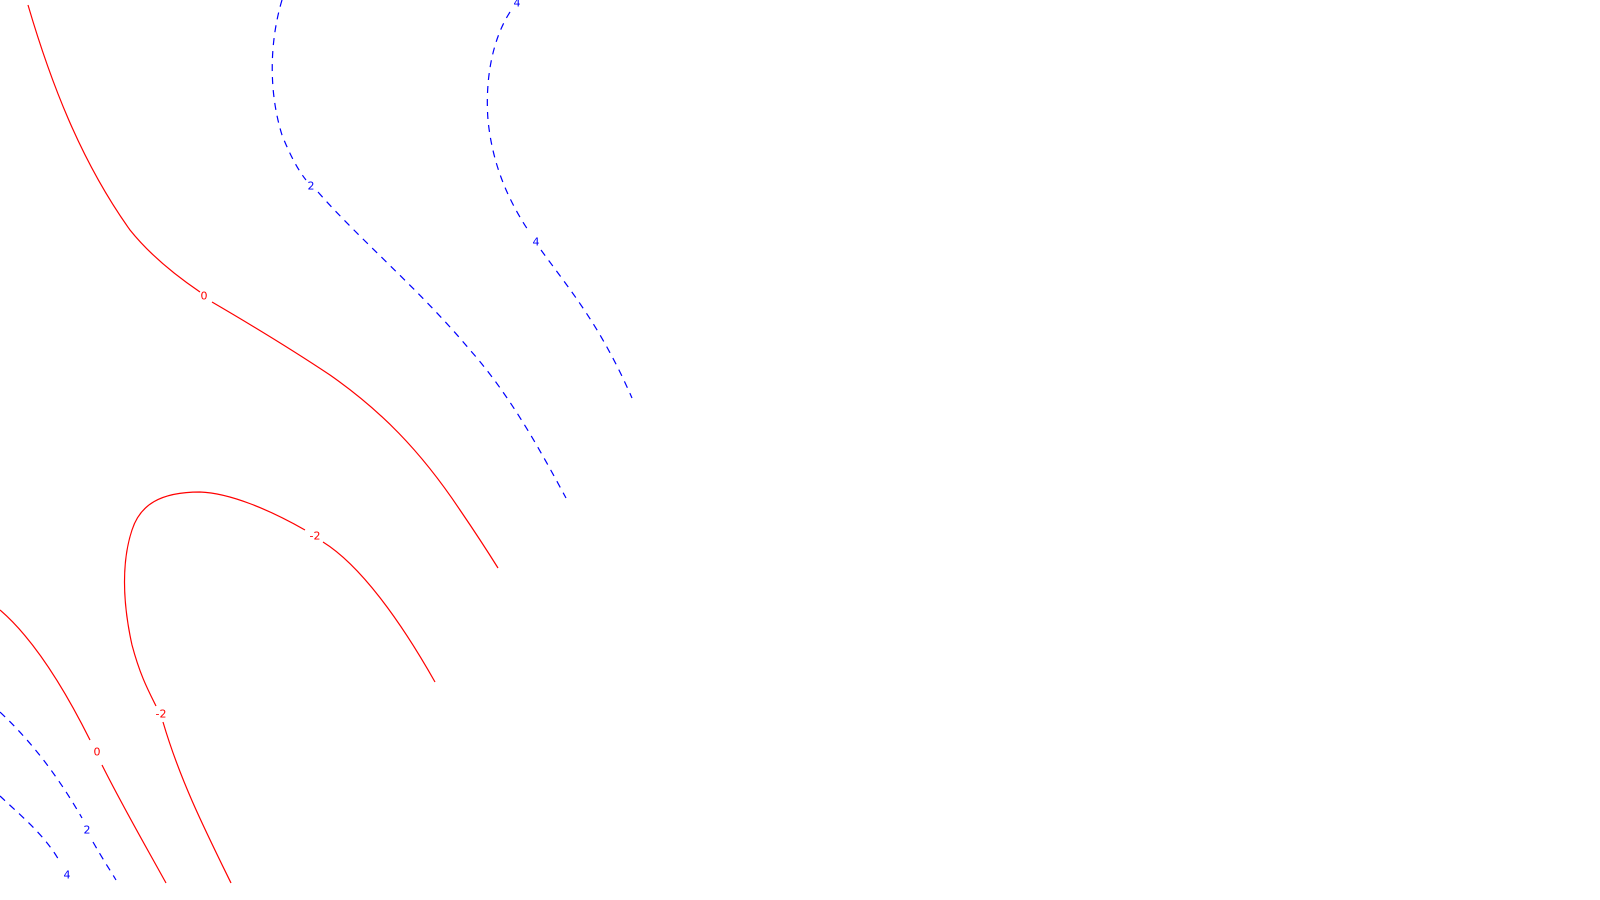 The height and width of the screenshot is (900, 1600). I want to click on contour-4-lower: 4, so click(35, 838).